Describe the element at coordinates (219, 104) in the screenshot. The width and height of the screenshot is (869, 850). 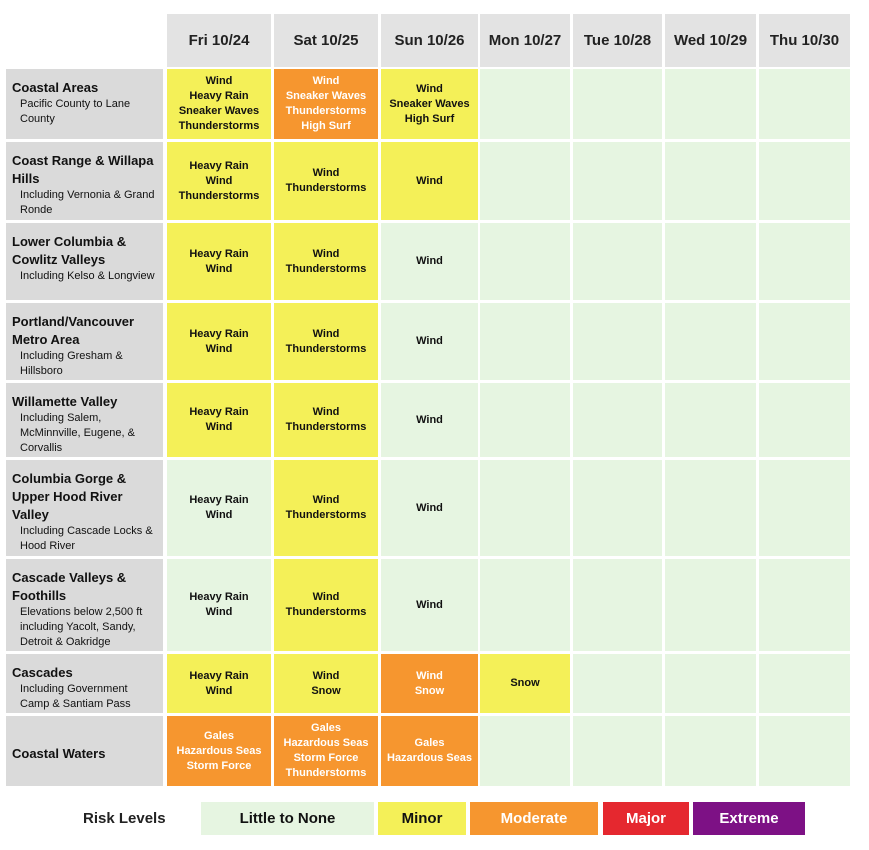
I see `forecast-cell: Wind Heavy Rain Sneaker Waves Thunderstorms` at that location.